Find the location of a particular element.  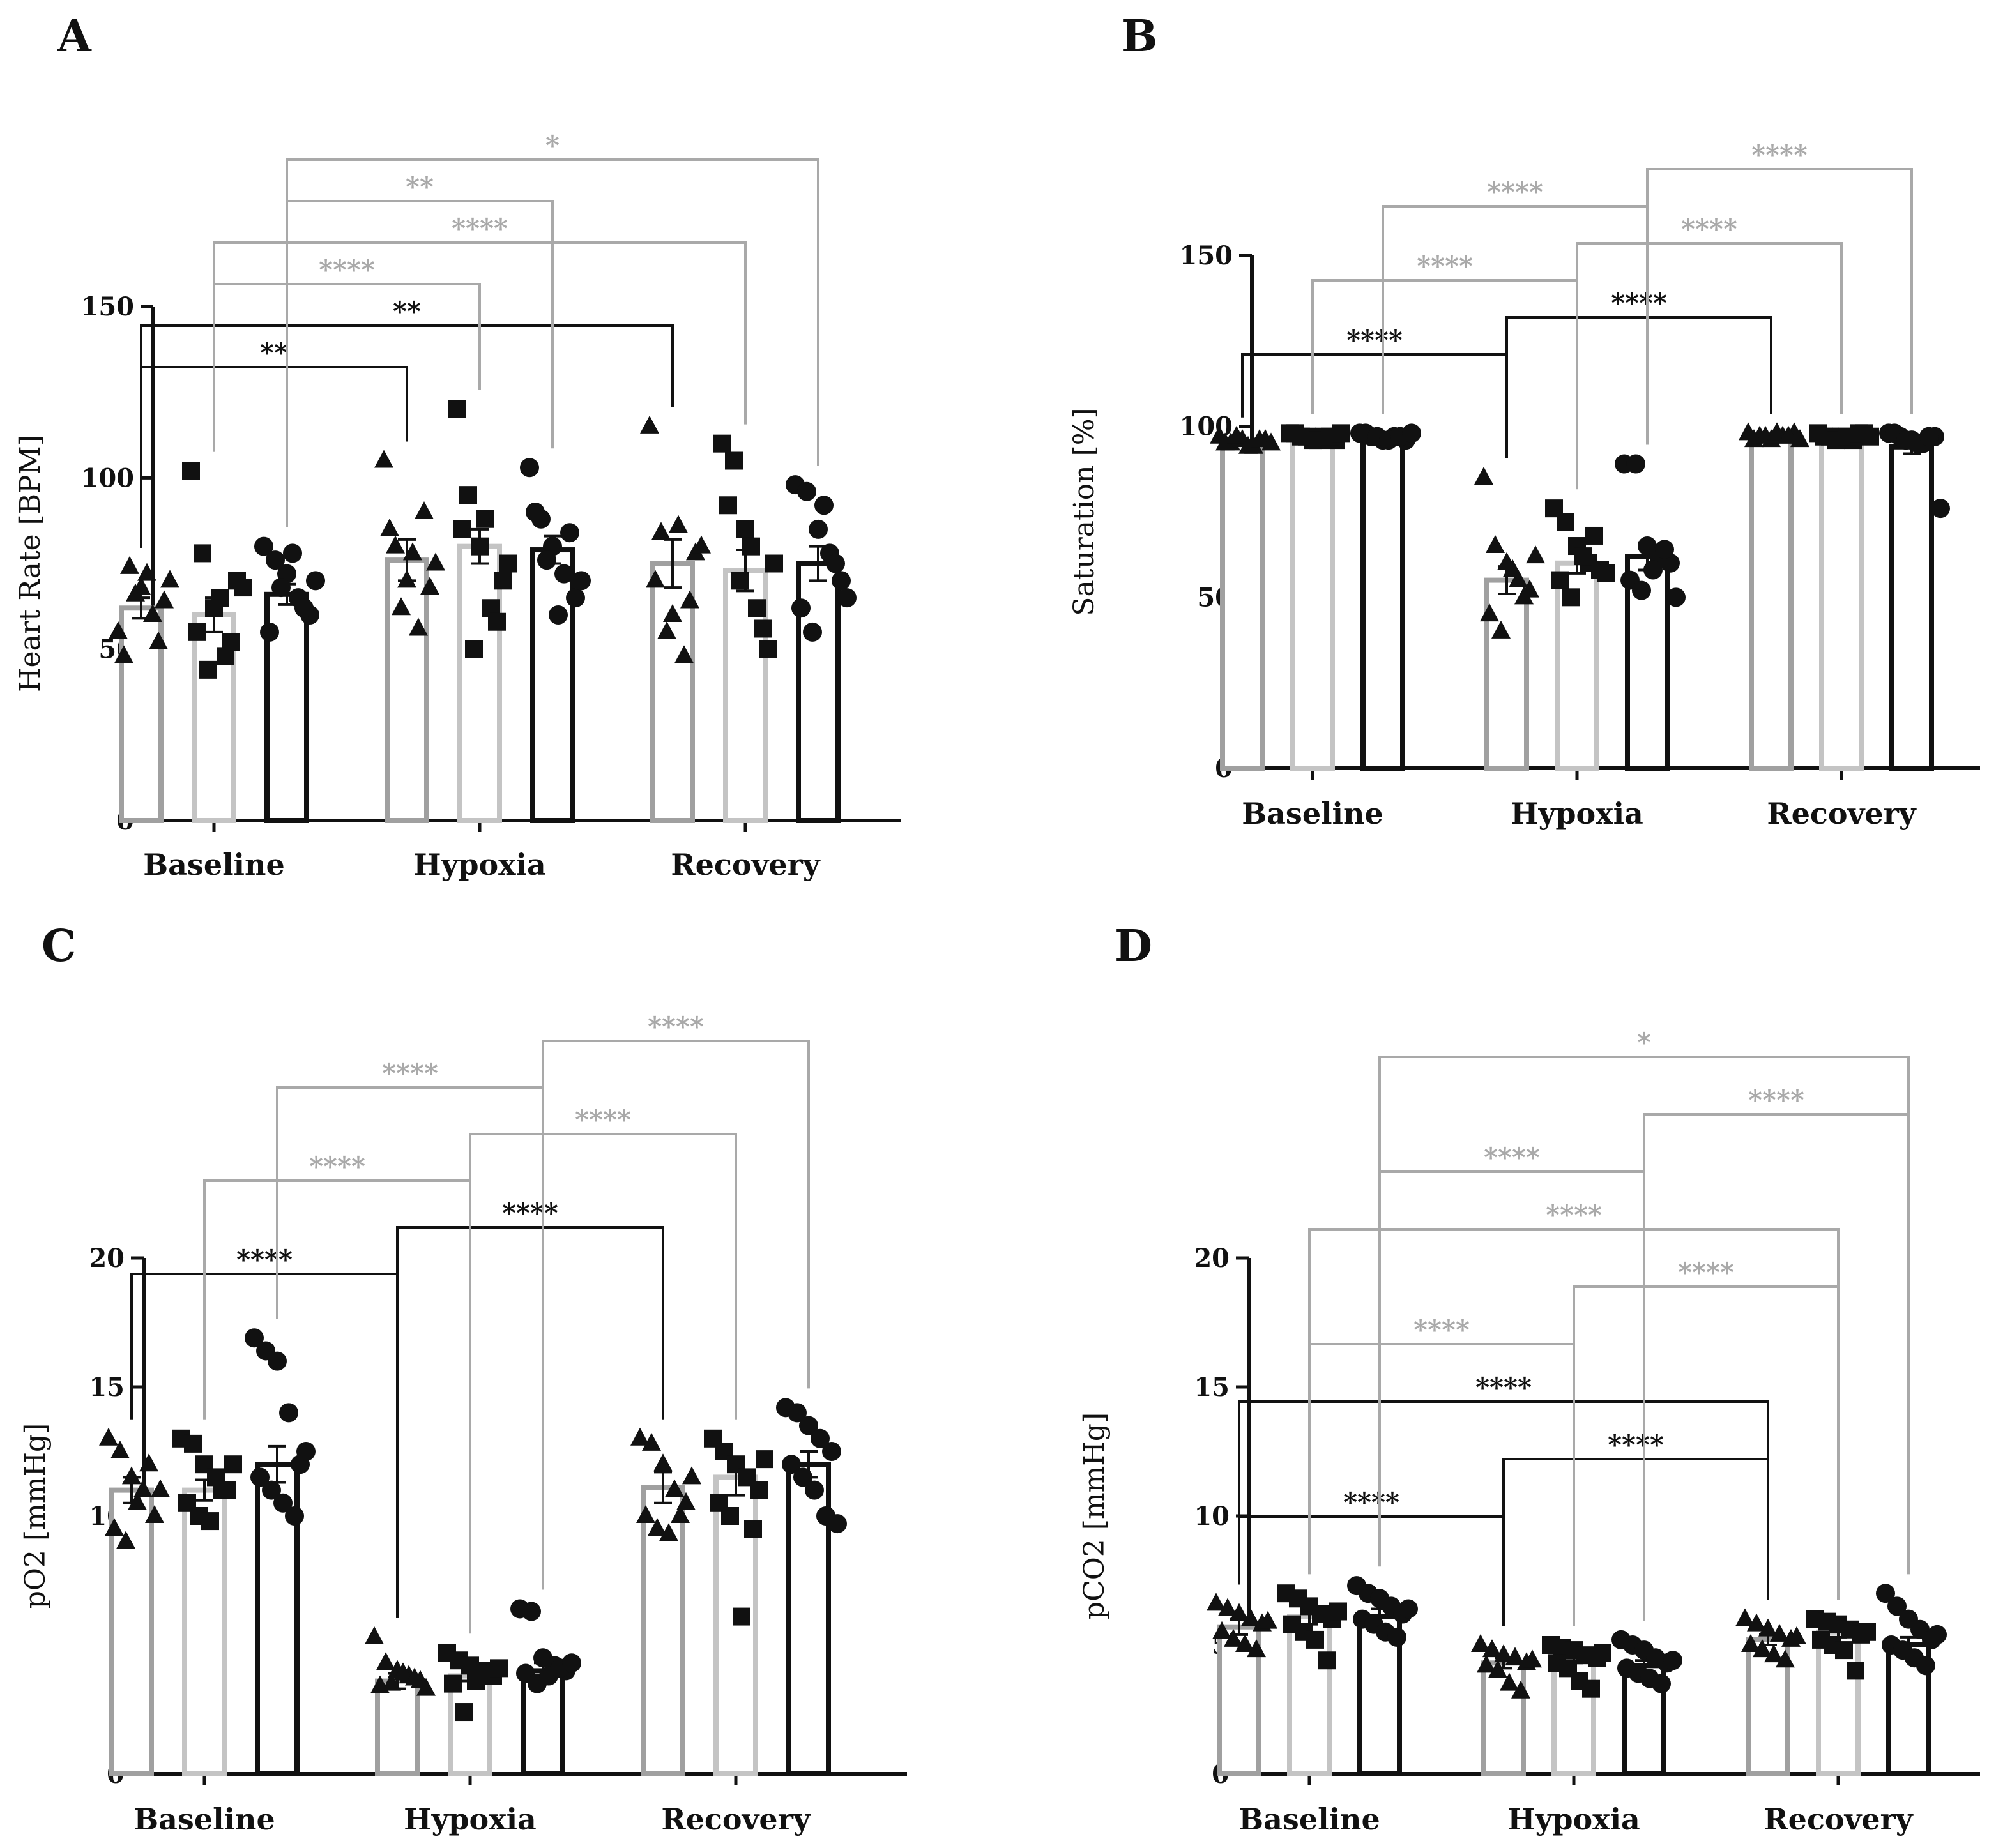

y-axis-label: pCO2 [mmHg] is located at coordinates (1094, 1516).